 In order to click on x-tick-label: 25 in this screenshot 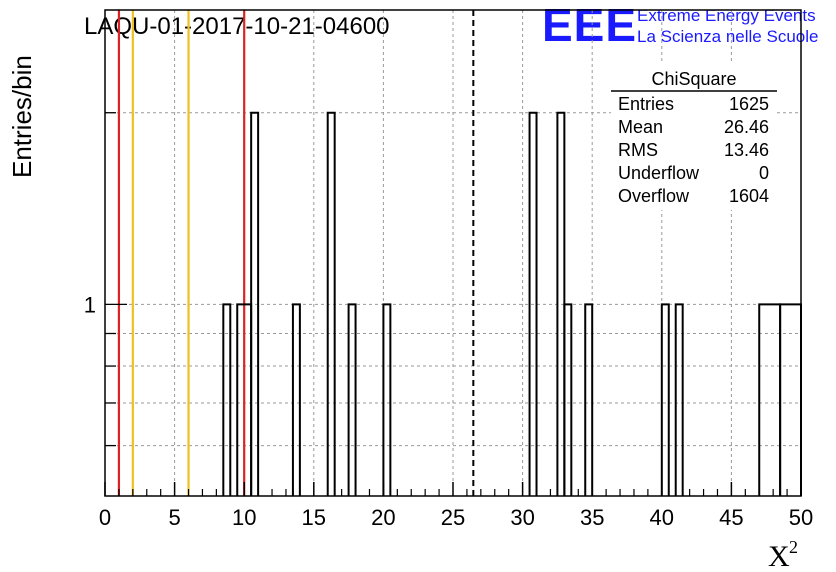, I will do `click(453, 517)`.